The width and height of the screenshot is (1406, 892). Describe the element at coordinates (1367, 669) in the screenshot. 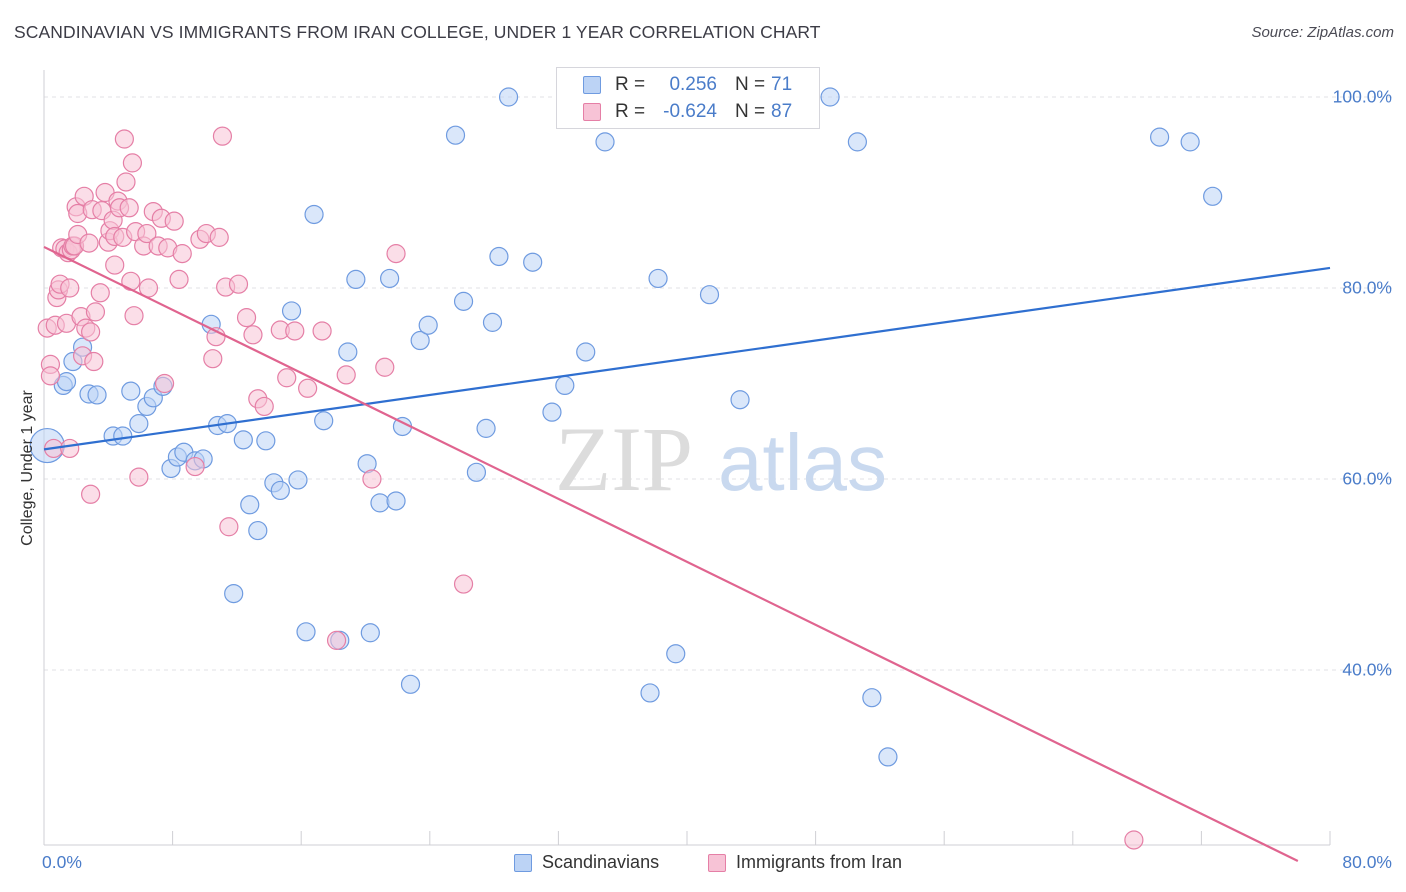

I see `y-tick-label: 40.0%` at that location.